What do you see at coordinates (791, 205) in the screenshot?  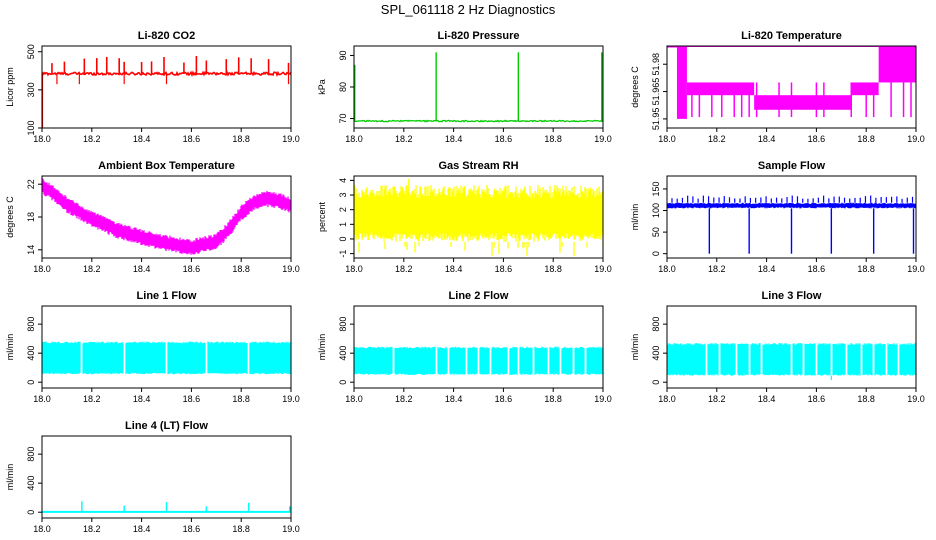 I see `series-sample-flow` at bounding box center [791, 205].